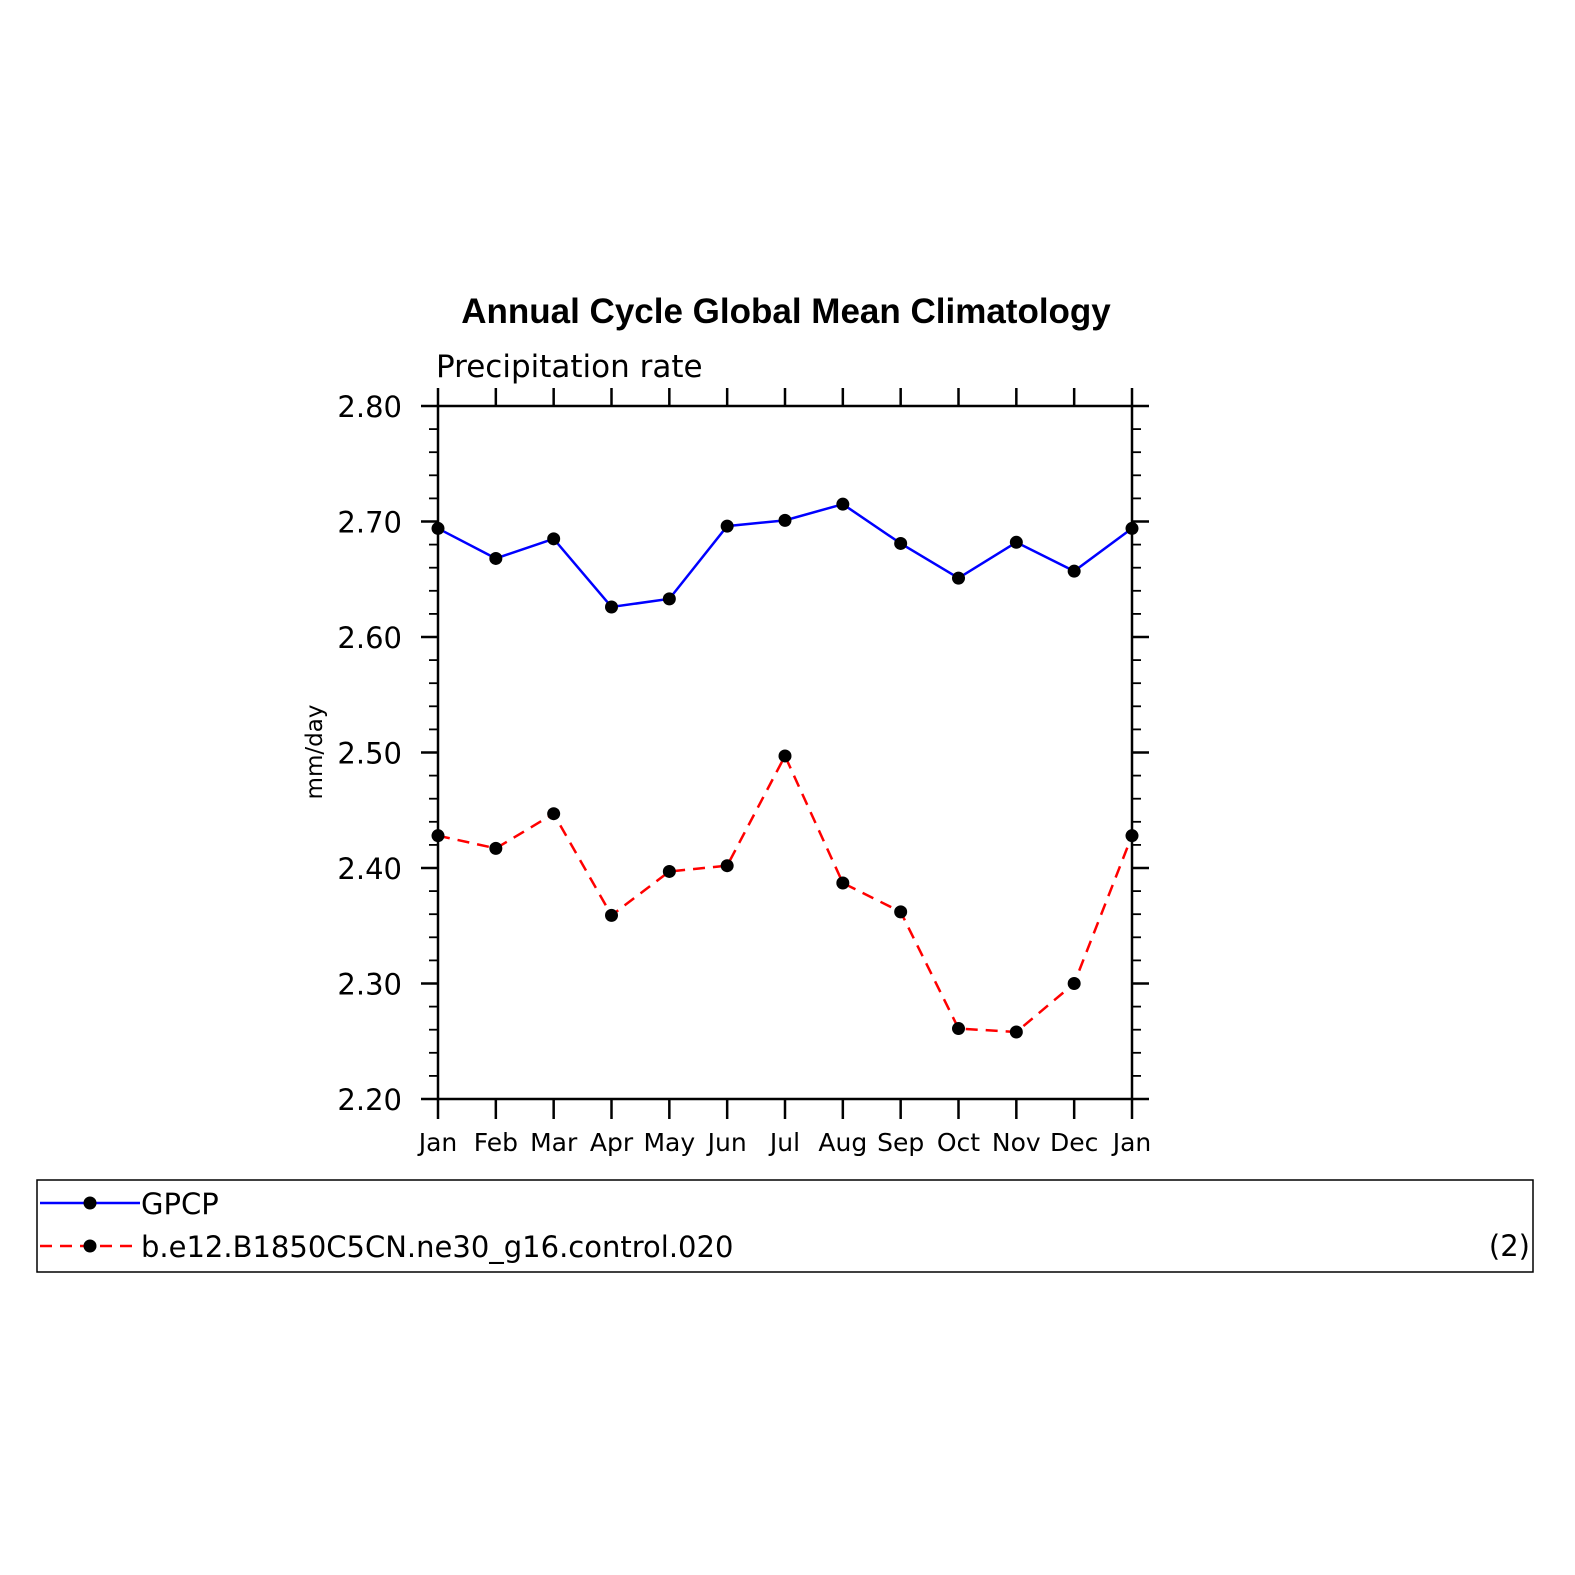  I want to click on x-tick-label: Nov, so click(1016, 1142).